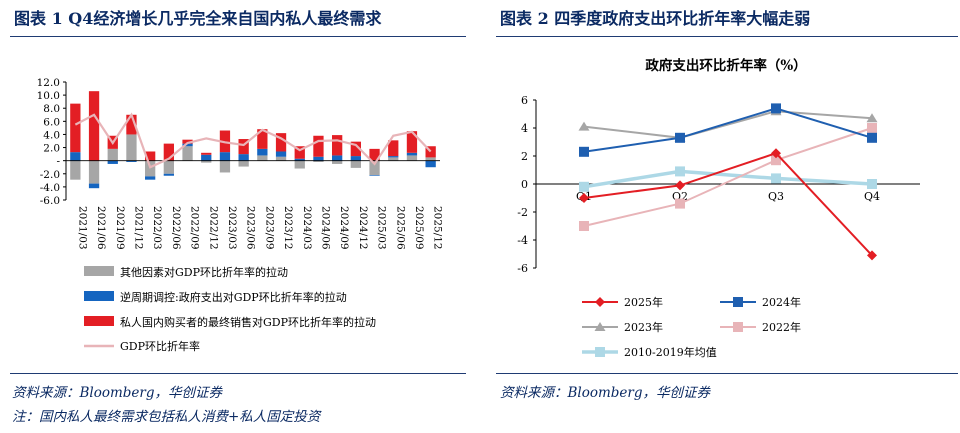  What do you see at coordinates (50, 188) in the screenshot?
I see `y-tick-label: -4.0` at bounding box center [50, 188].